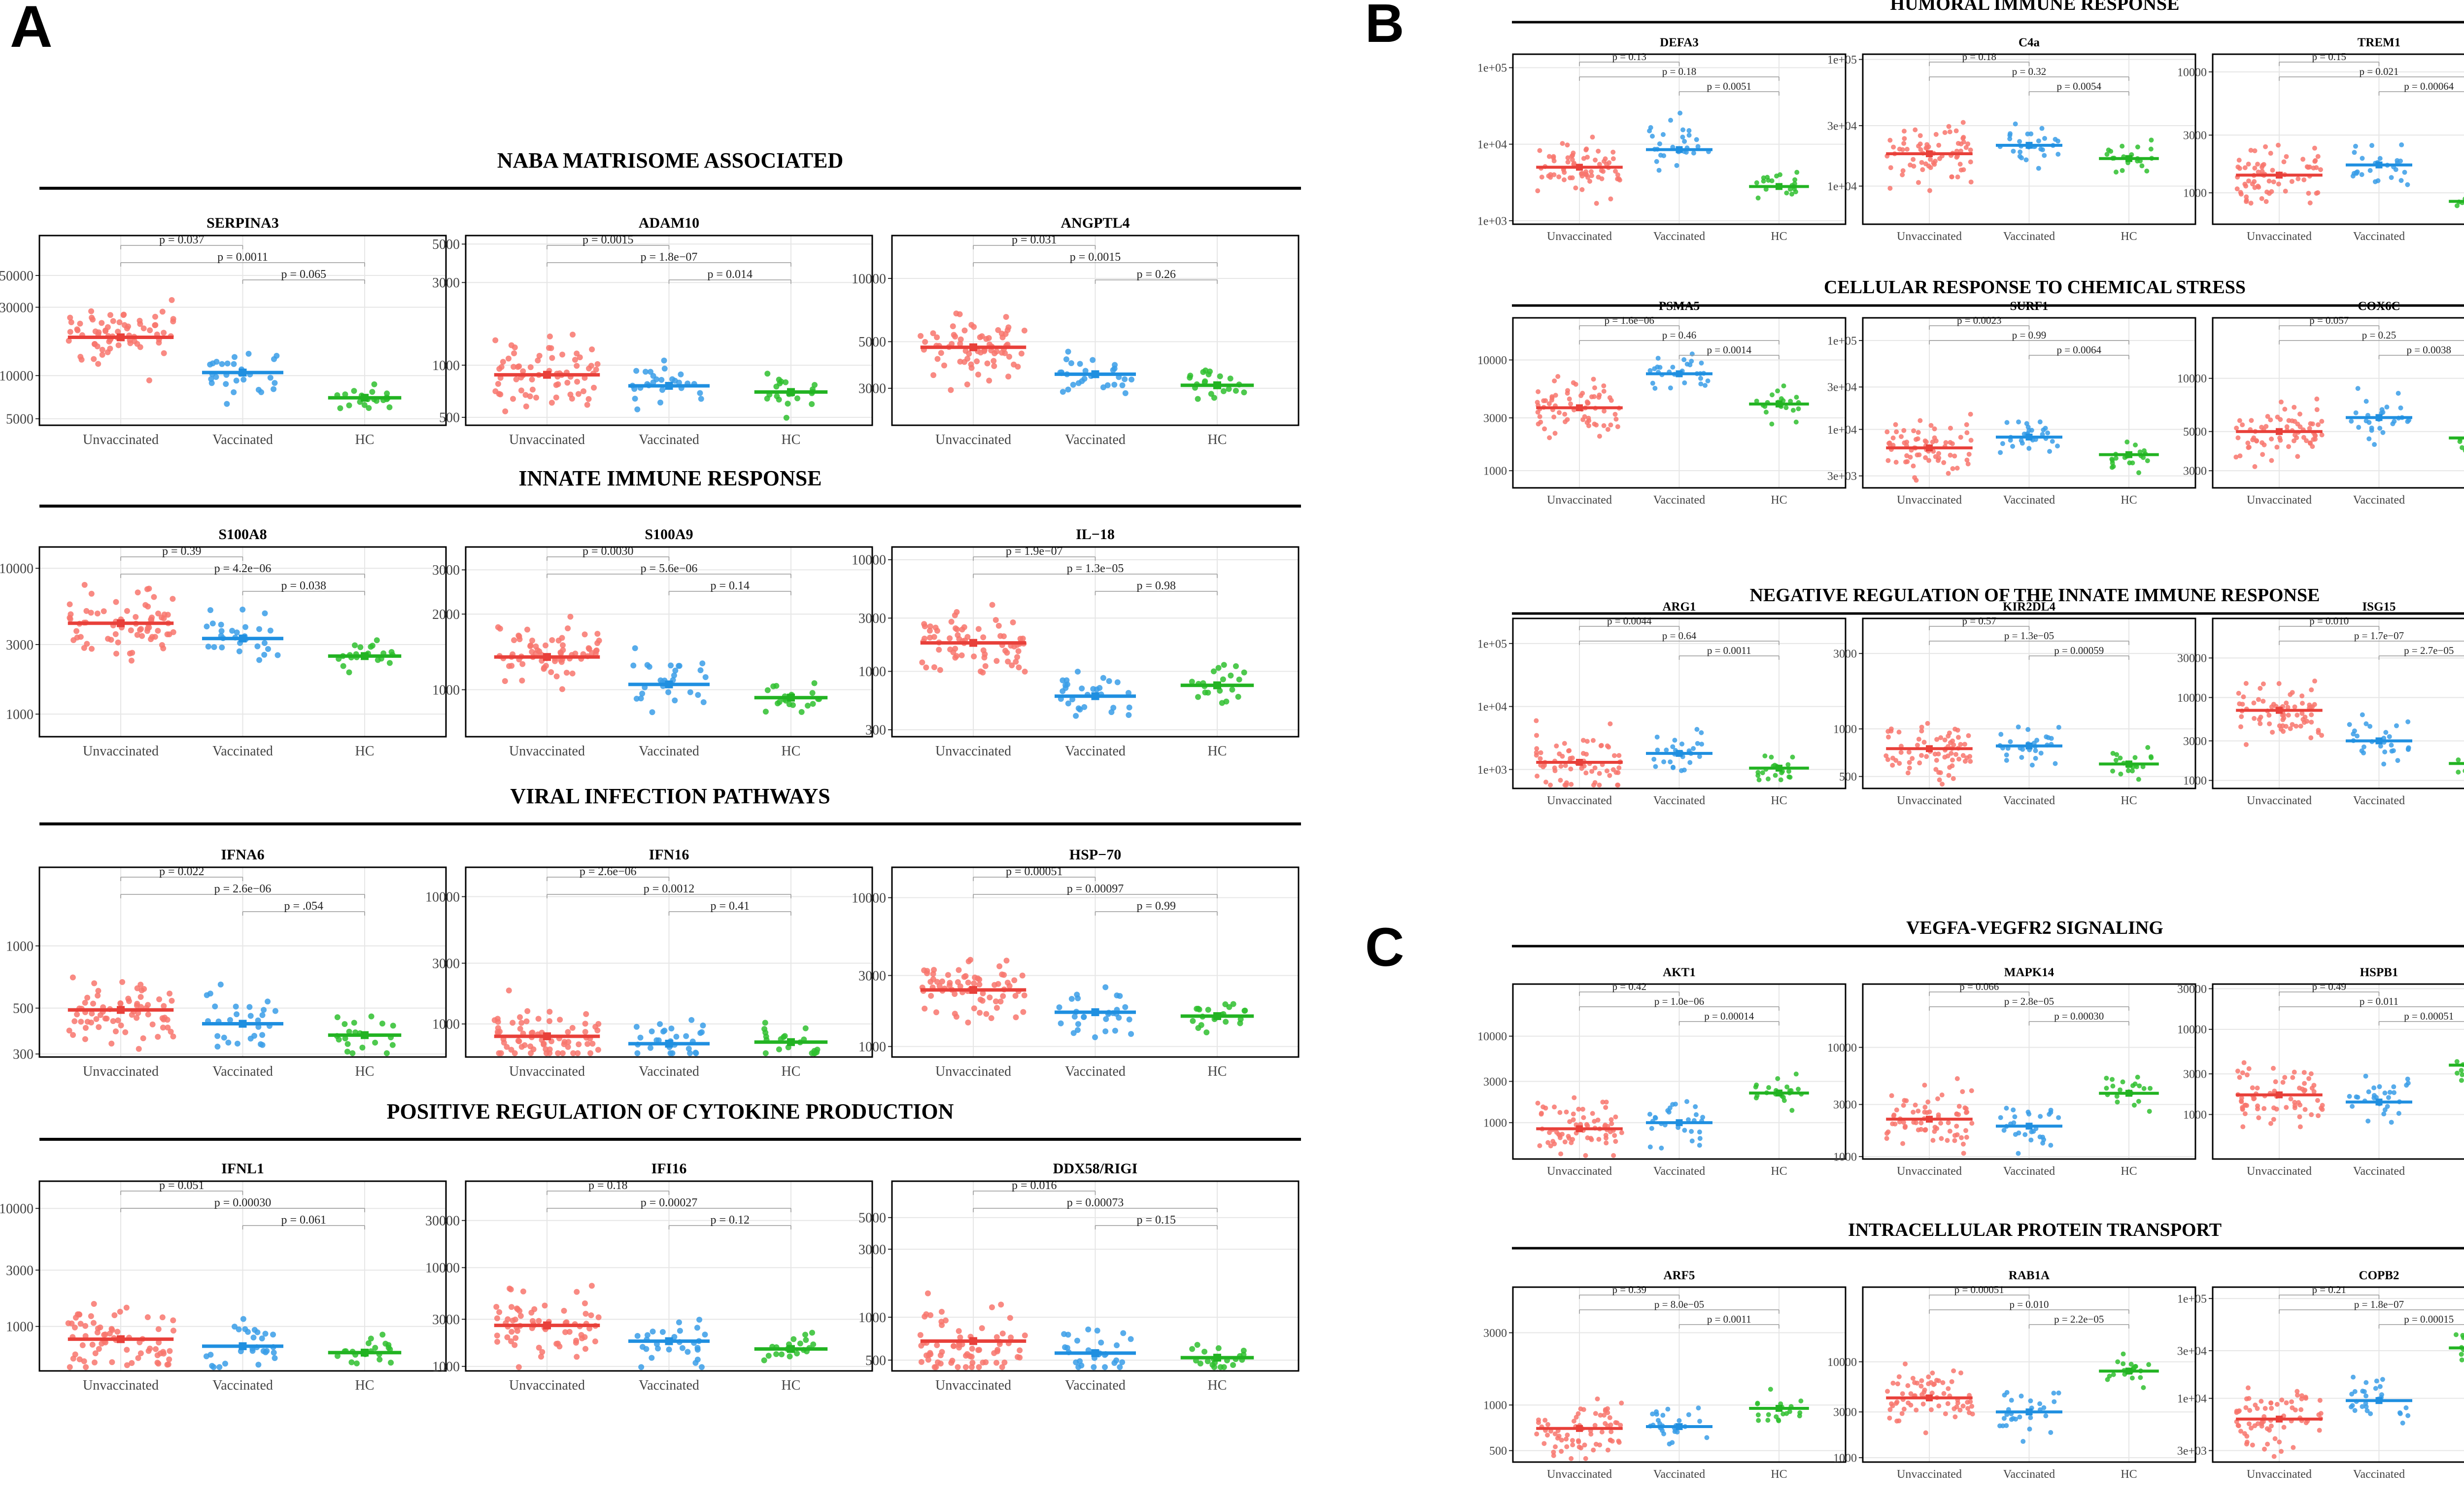 Image resolution: width=2464 pixels, height=1501 pixels. Describe the element at coordinates (875, 730) in the screenshot. I see `y-tick-label: 300` at that location.